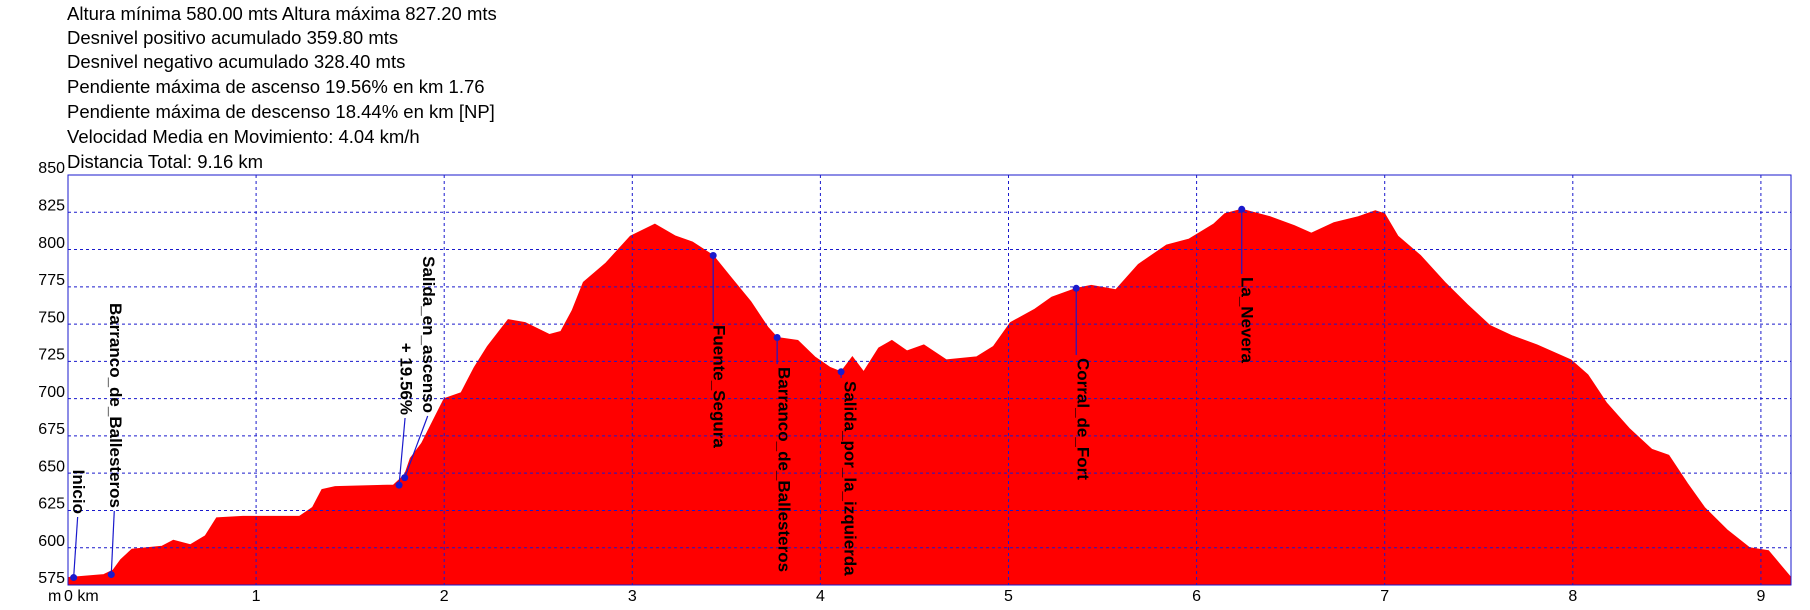 This screenshot has width=1810, height=610. Describe the element at coordinates (1196, 596) in the screenshot. I see `x-tick-label: 6` at that location.